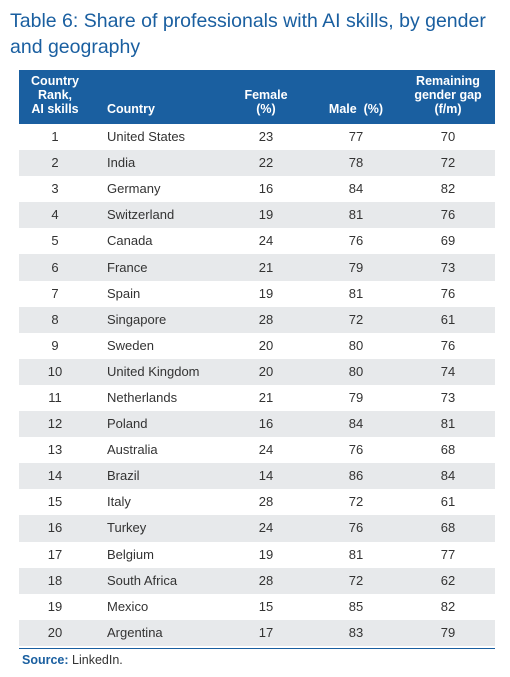 This screenshot has height=677, width=510. I want to click on header-rank-line2: Rank,, so click(55, 95).